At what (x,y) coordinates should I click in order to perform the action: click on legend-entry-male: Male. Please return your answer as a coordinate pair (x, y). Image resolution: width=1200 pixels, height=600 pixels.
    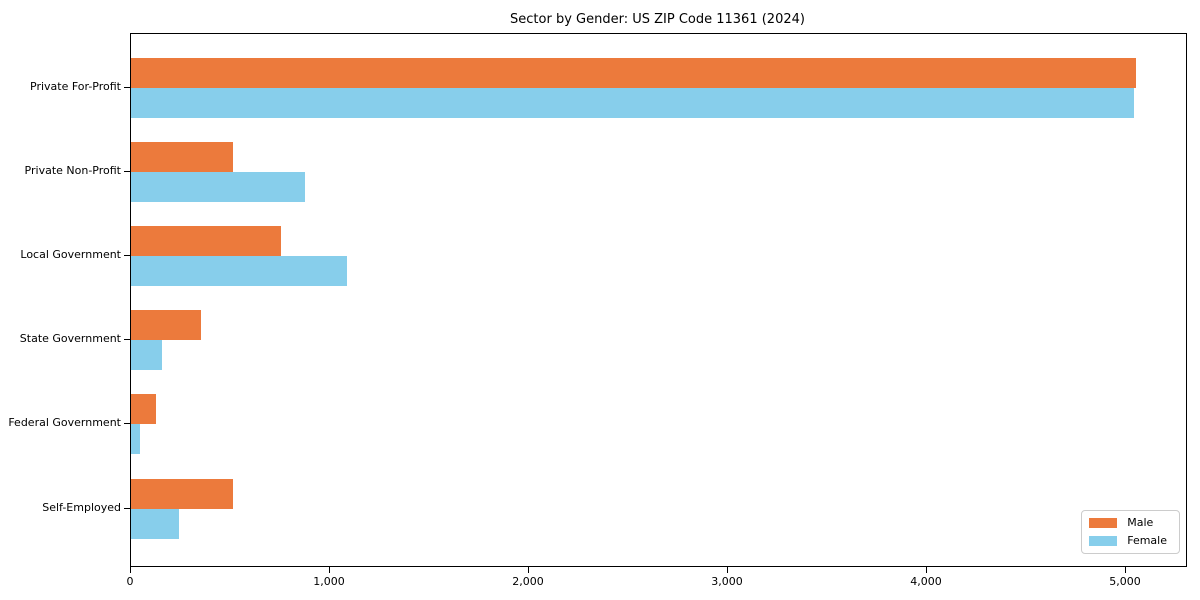
    Looking at the image, I should click on (1128, 523).